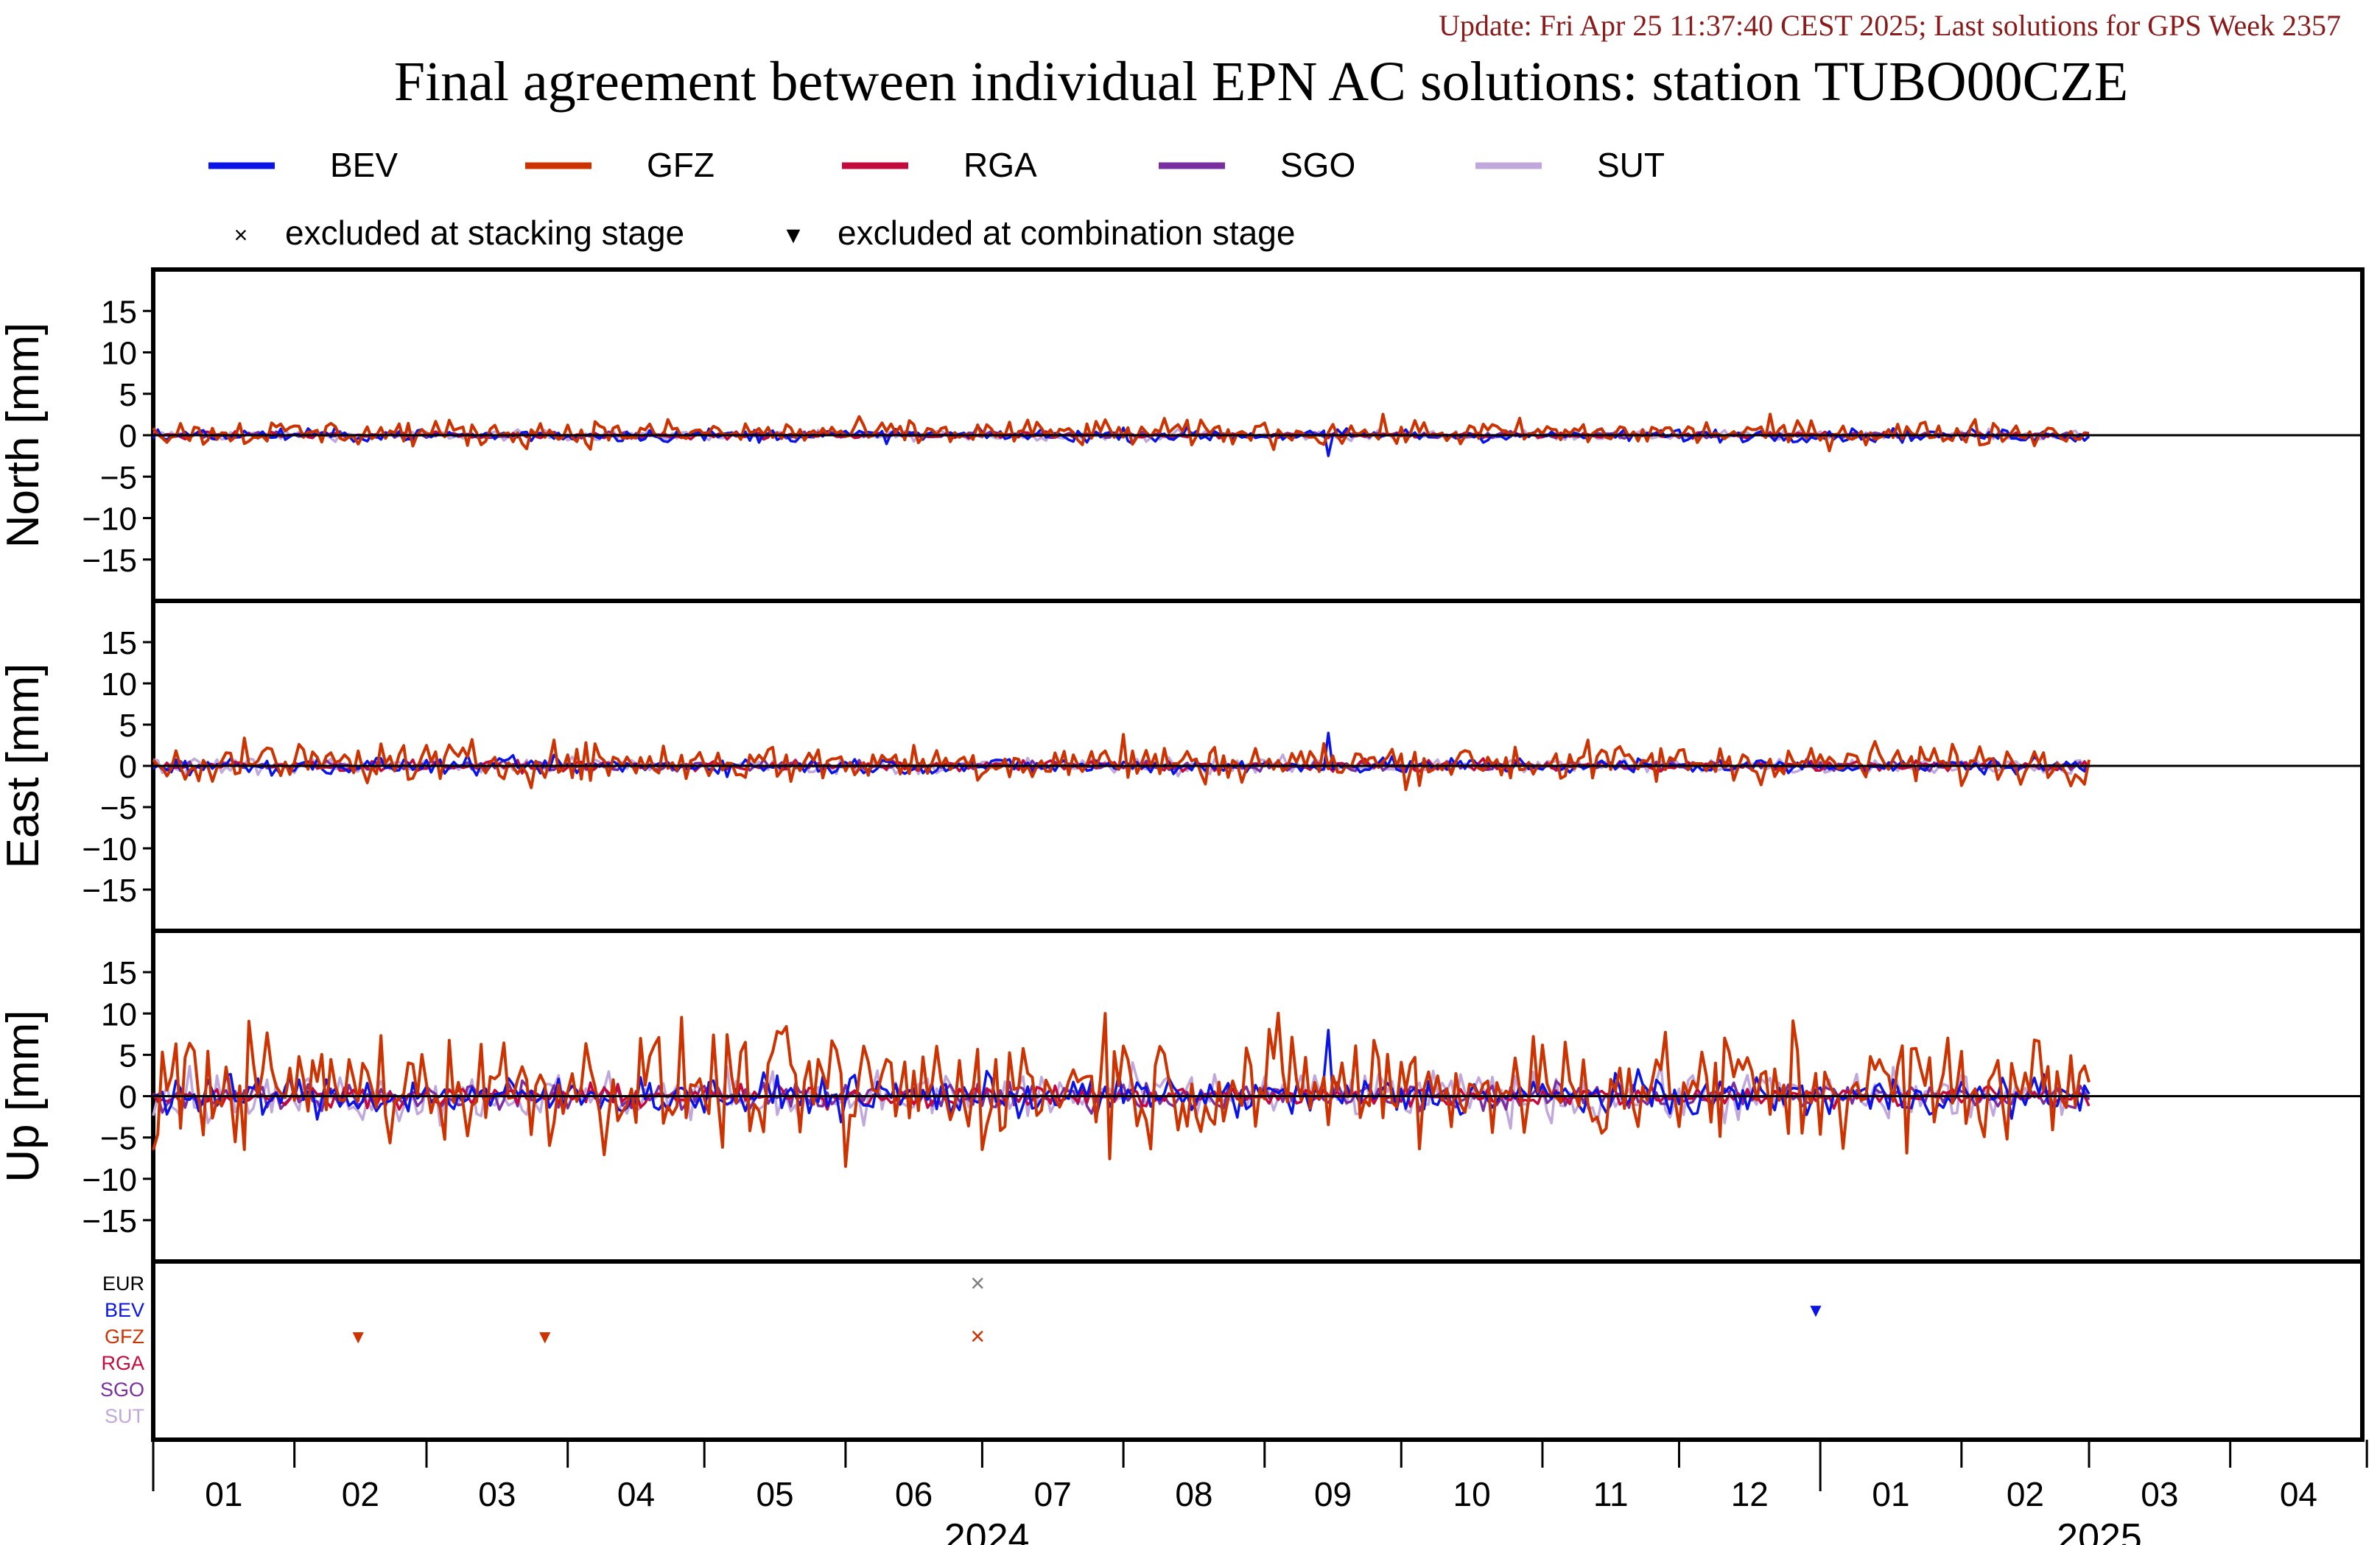 This screenshot has height=1545, width=2380. I want to click on xaxis-year-label: 2024, so click(987, 1531).